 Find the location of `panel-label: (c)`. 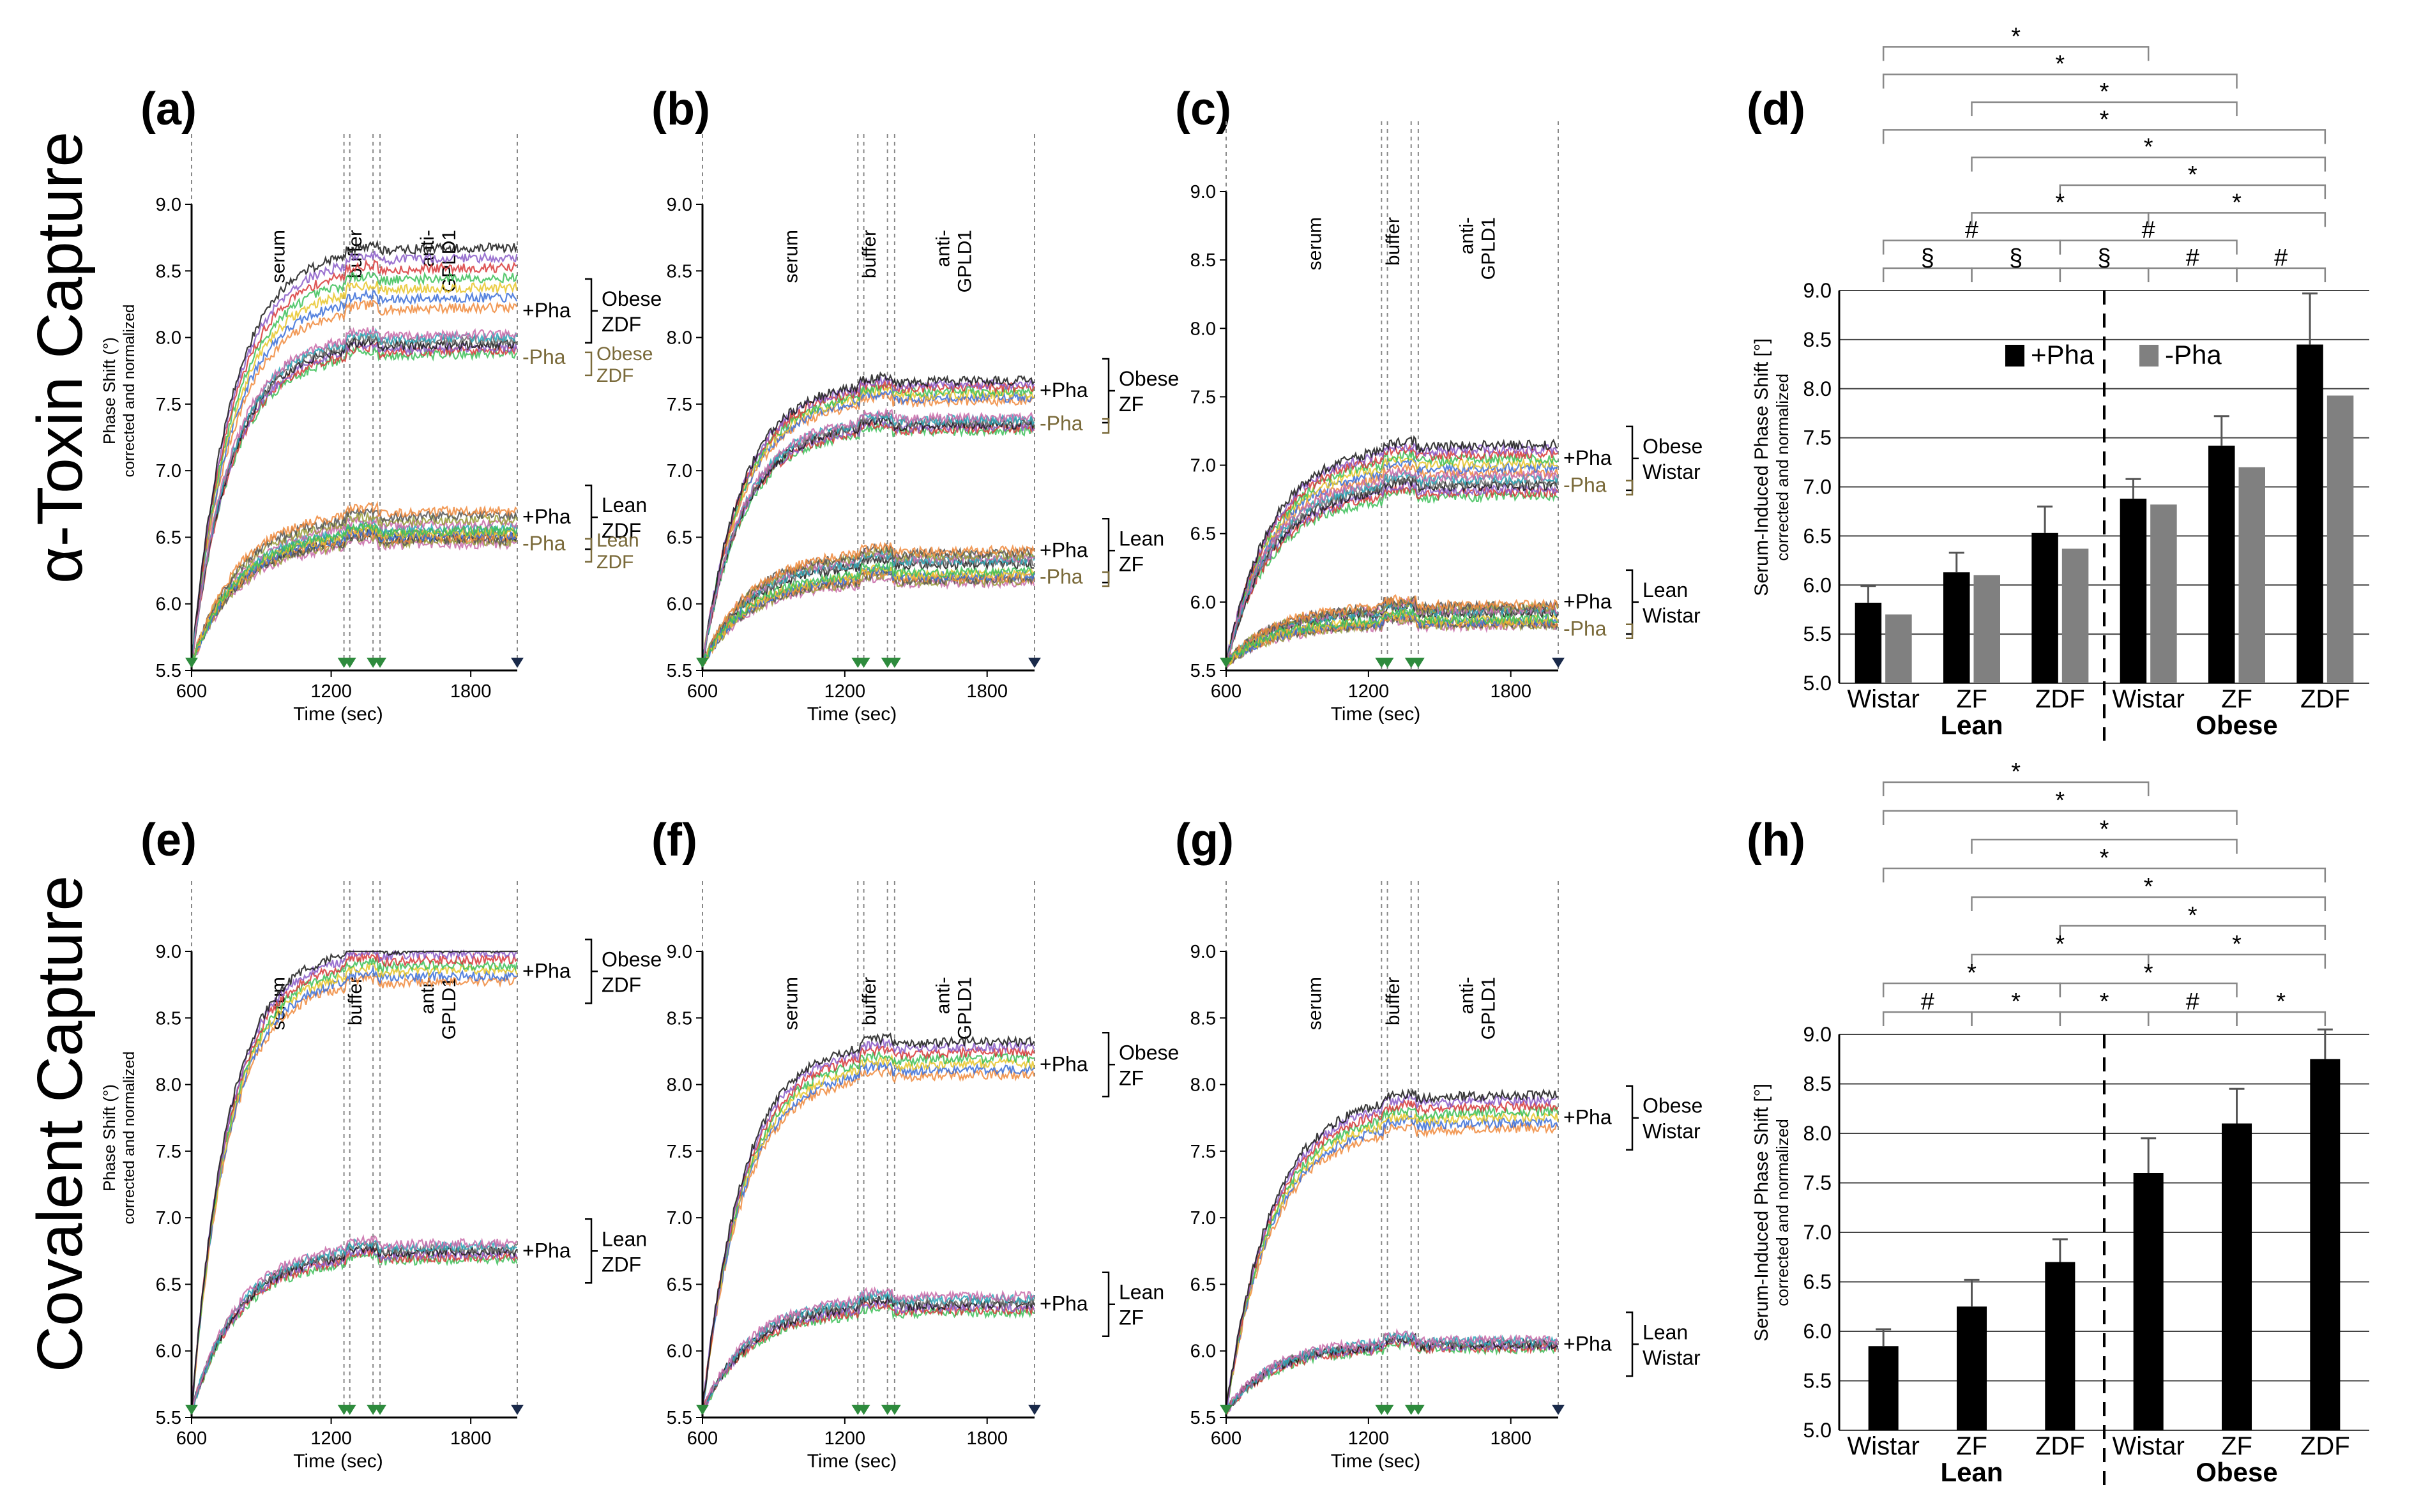

panel-label: (c) is located at coordinates (1203, 109).